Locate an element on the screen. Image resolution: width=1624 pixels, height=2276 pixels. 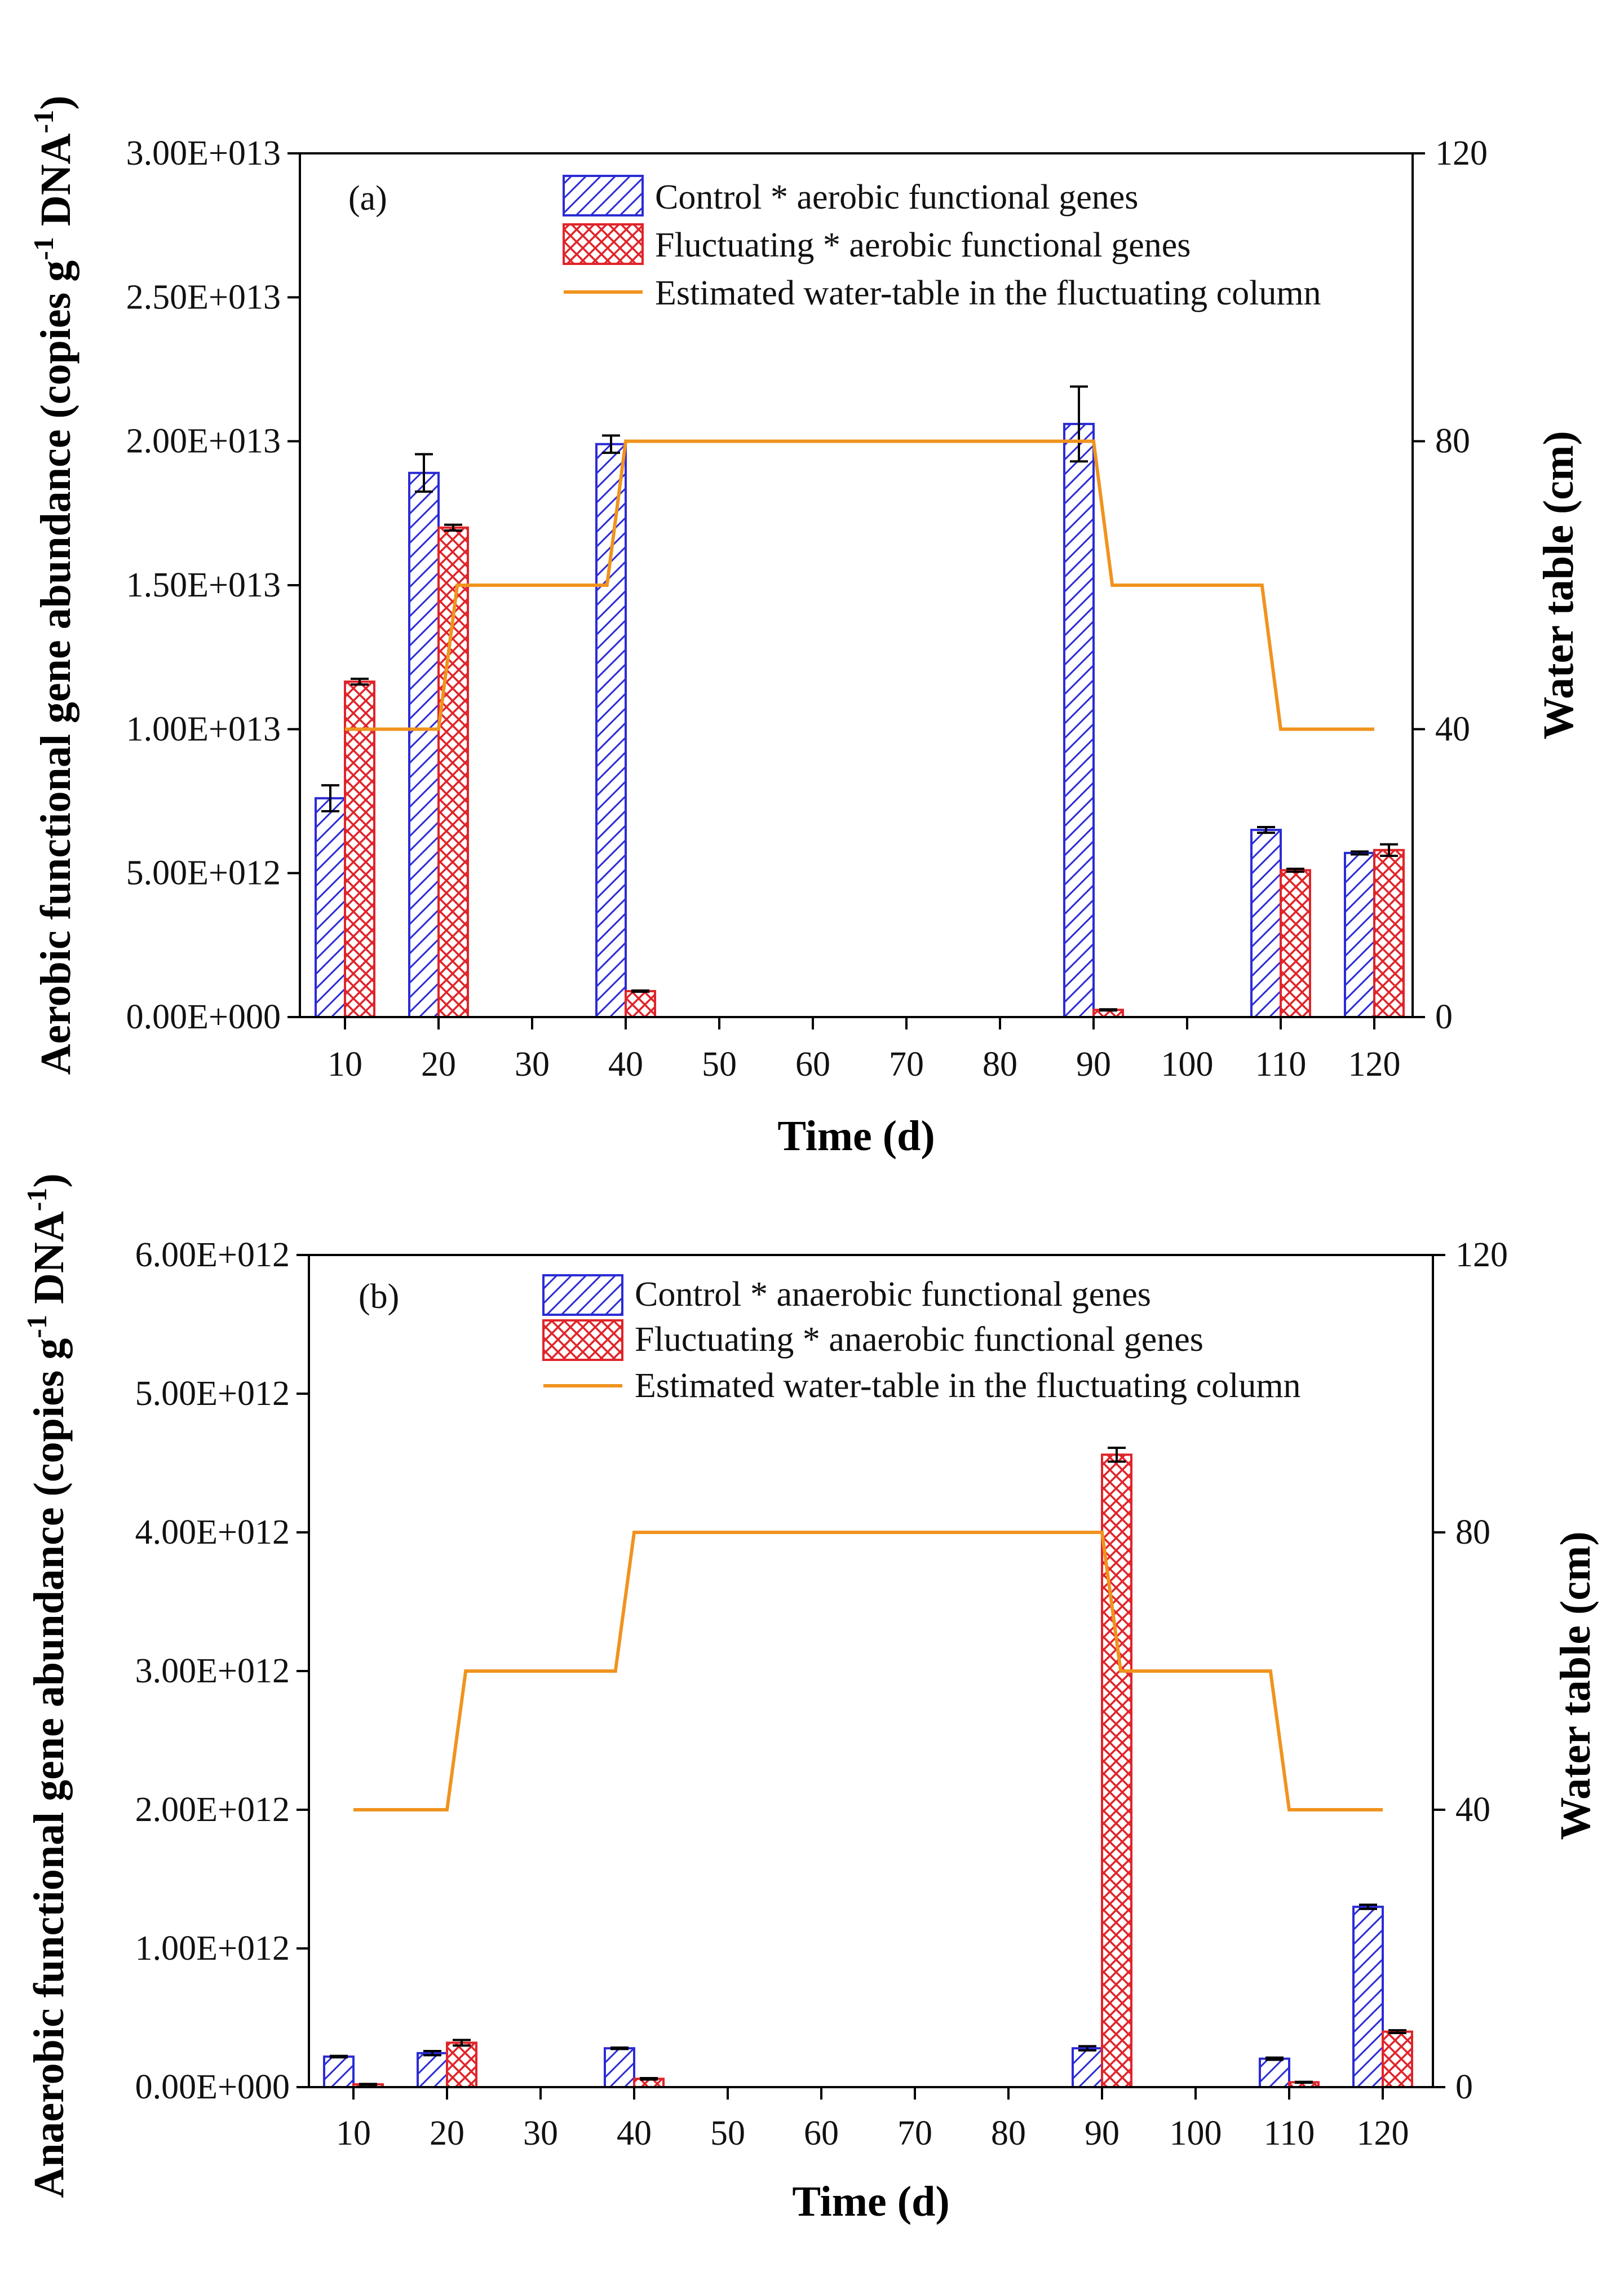
x-tick-label-a-9: 100 is located at coordinates (1187, 1065).